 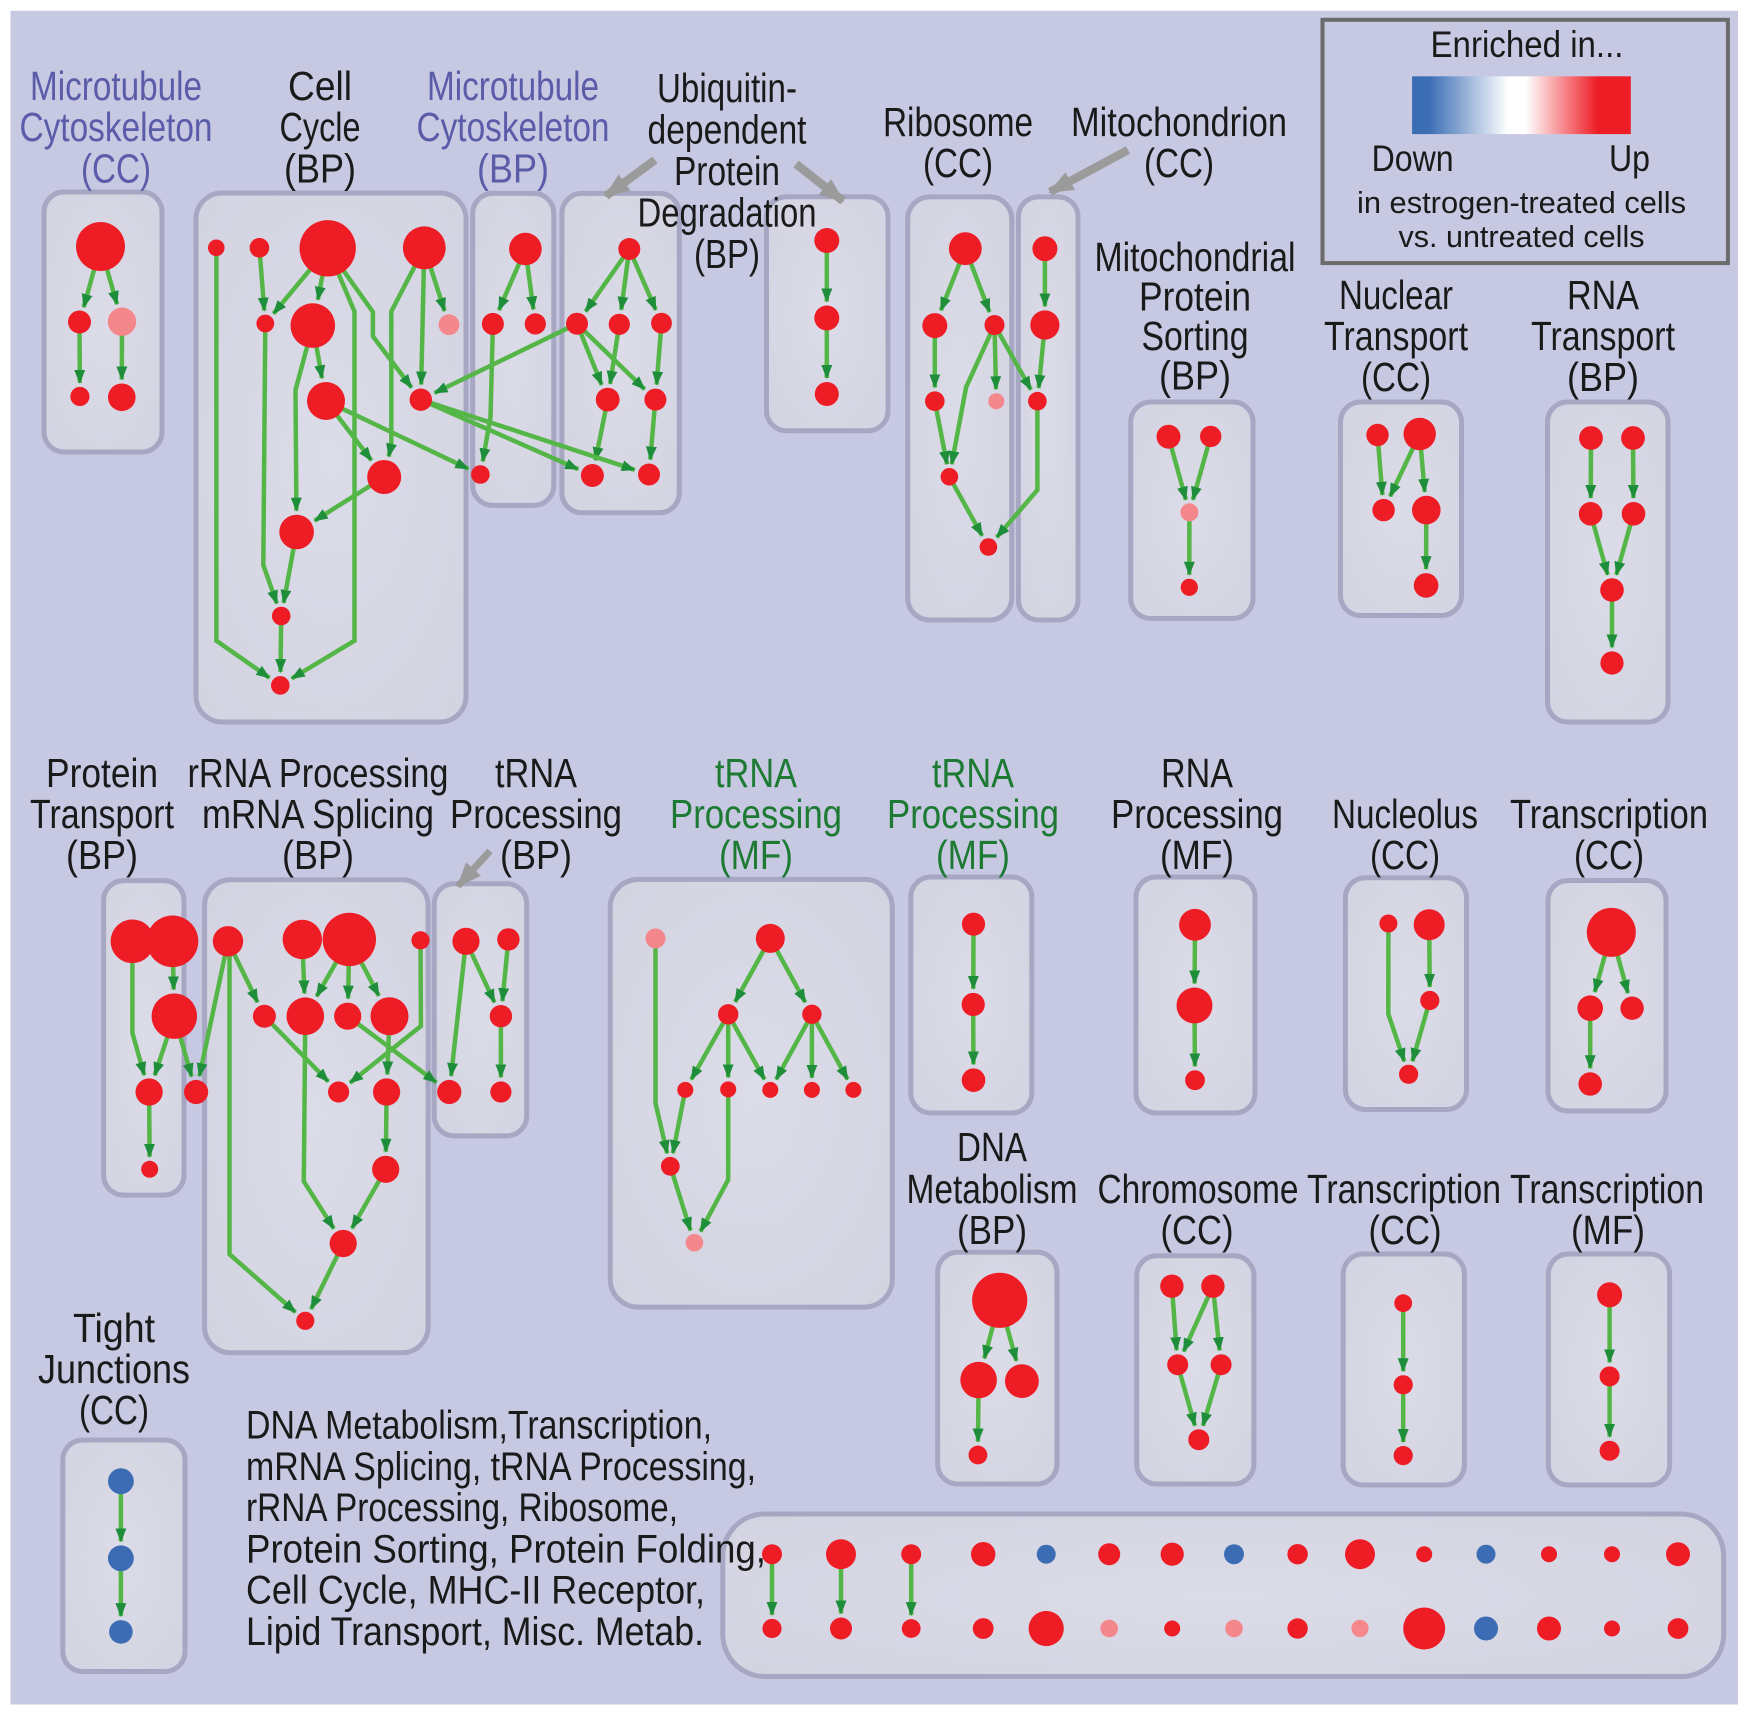 What do you see at coordinates (501, 1467) in the screenshot?
I see `svg-text:mRNA Splicing, tRNA Processing: mRNA Splicing, tRNA Processing,` at bounding box center [501, 1467].